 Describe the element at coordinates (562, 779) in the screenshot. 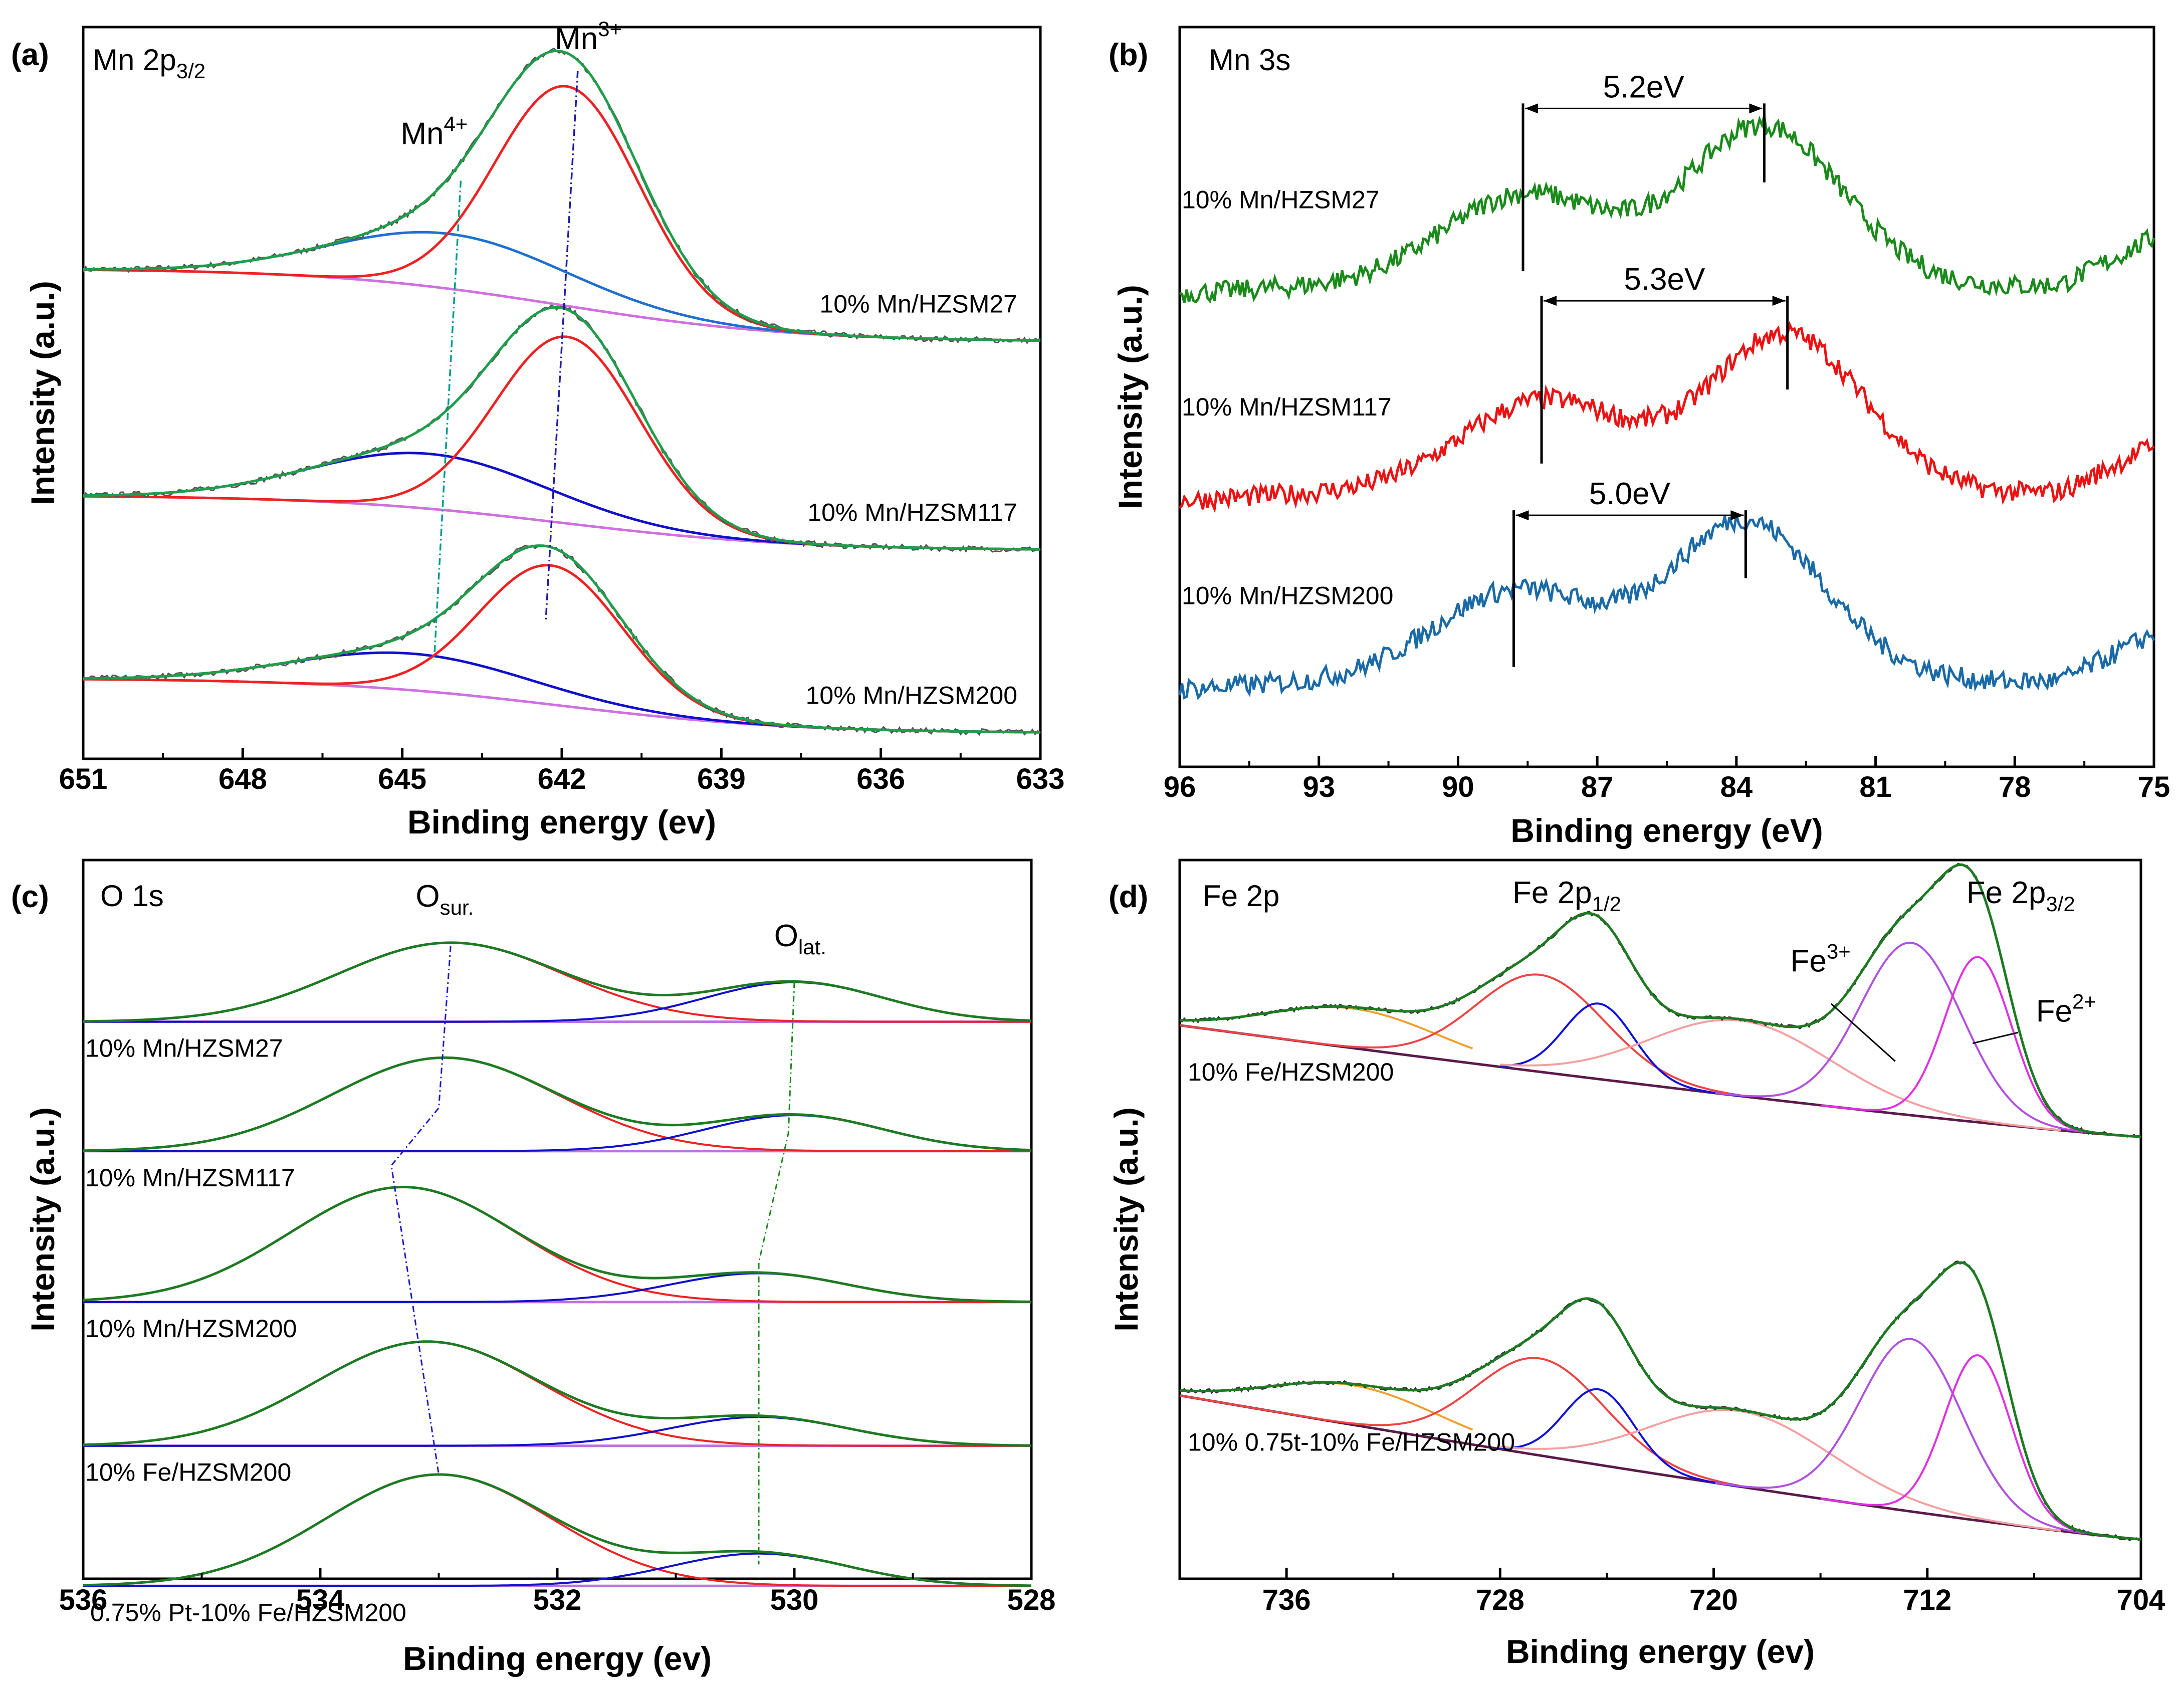

I see `panel-a-xtick-label: 642` at that location.